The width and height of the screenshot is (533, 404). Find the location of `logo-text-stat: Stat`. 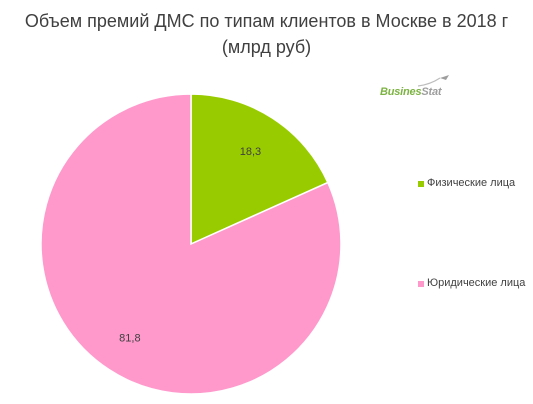

logo-text-stat: Stat is located at coordinates (431, 92).